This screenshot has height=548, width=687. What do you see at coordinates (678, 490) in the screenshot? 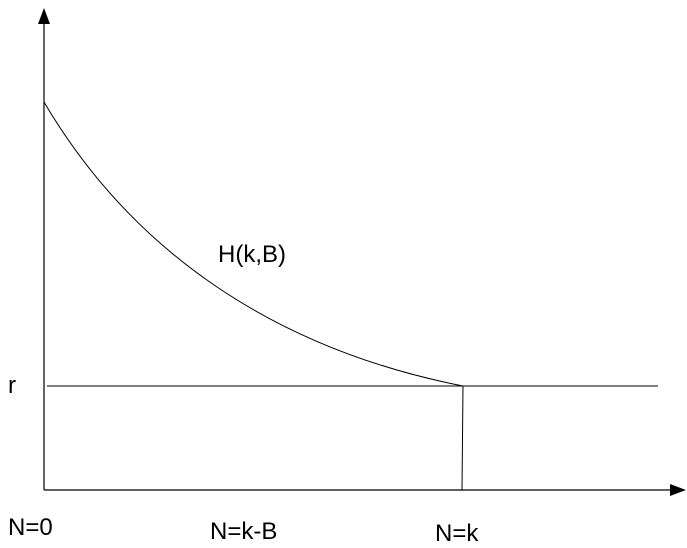
I see `x-axis-arrowhead` at bounding box center [678, 490].